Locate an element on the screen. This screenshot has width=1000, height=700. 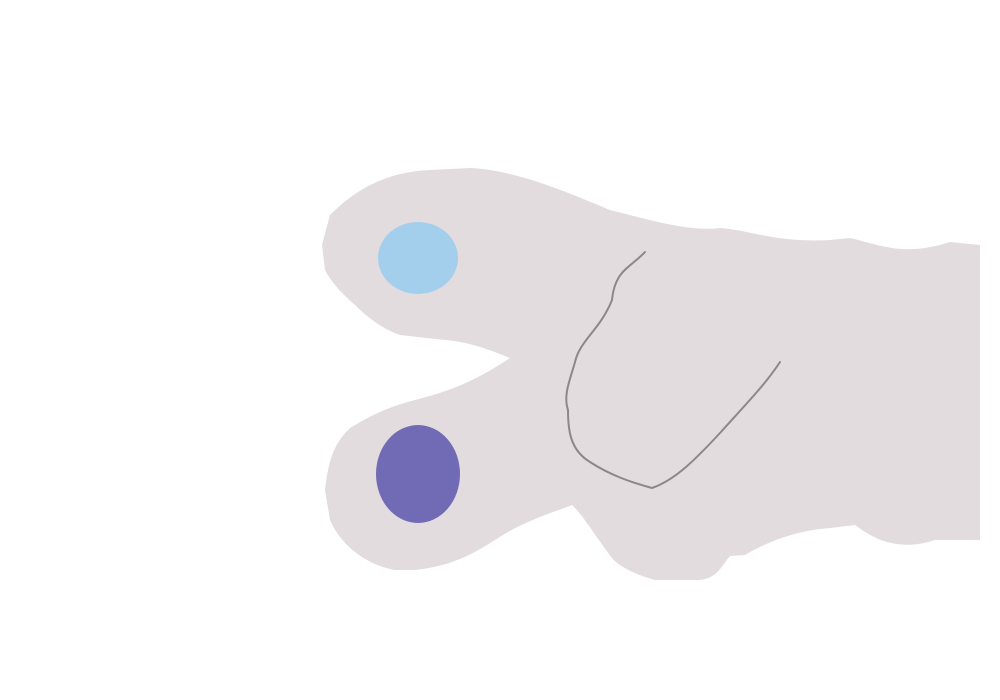
fold-line is located at coordinates (673, 370).